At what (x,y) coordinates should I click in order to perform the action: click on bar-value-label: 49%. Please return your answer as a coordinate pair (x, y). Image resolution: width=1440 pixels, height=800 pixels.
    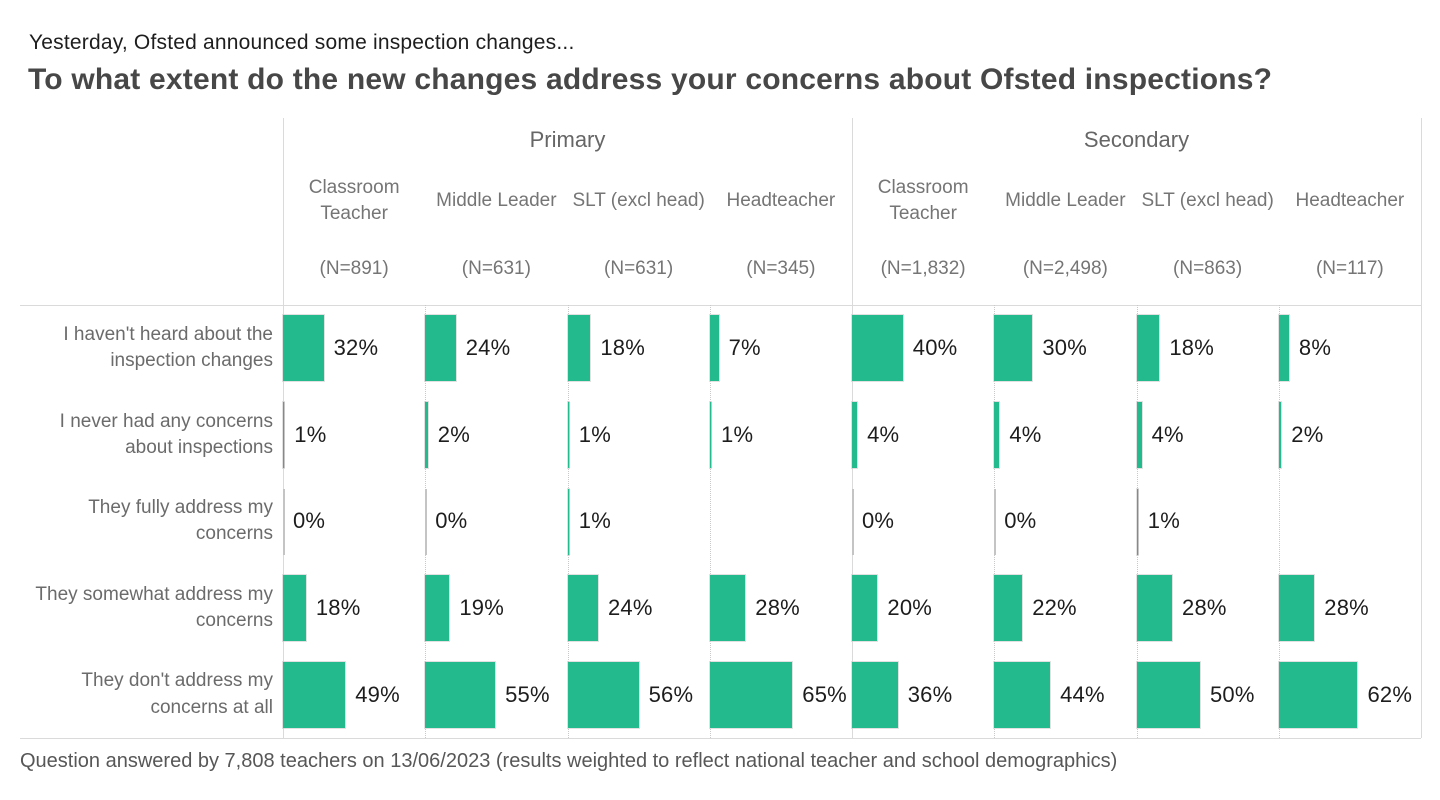
    Looking at the image, I should click on (377, 694).